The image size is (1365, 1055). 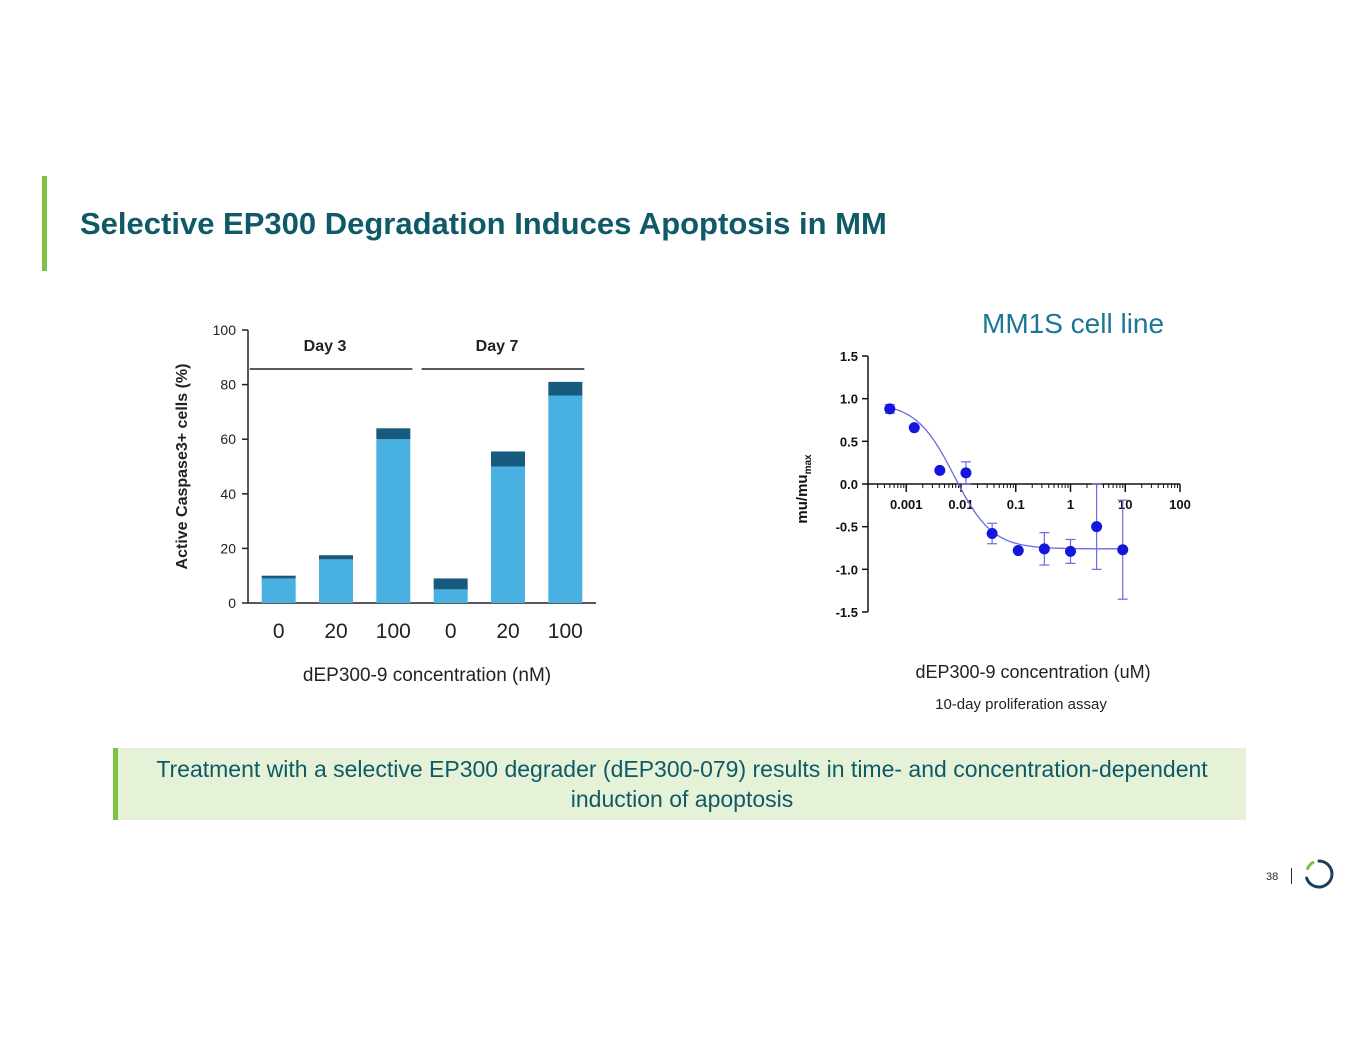 I want to click on y-tick-label: 100, so click(x=225, y=330).